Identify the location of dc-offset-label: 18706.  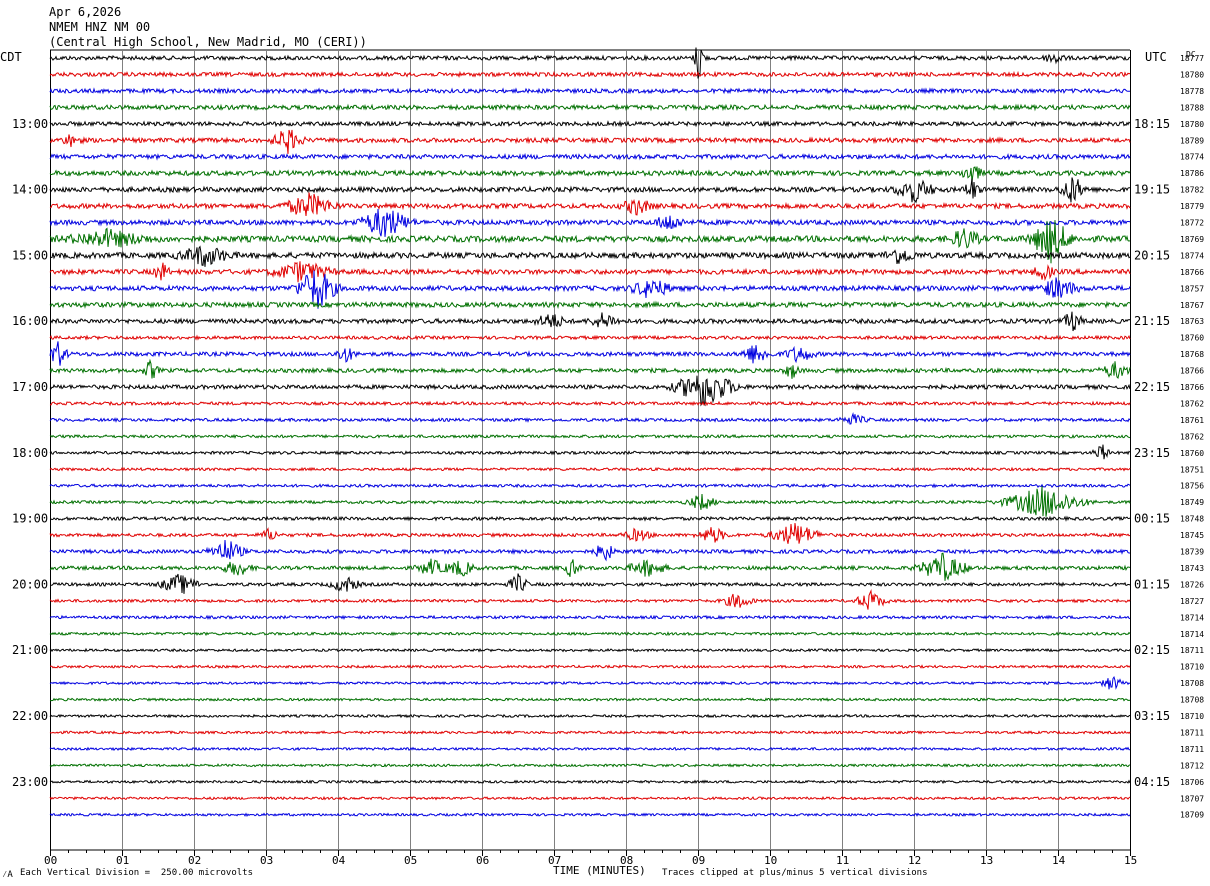
(1192, 782).